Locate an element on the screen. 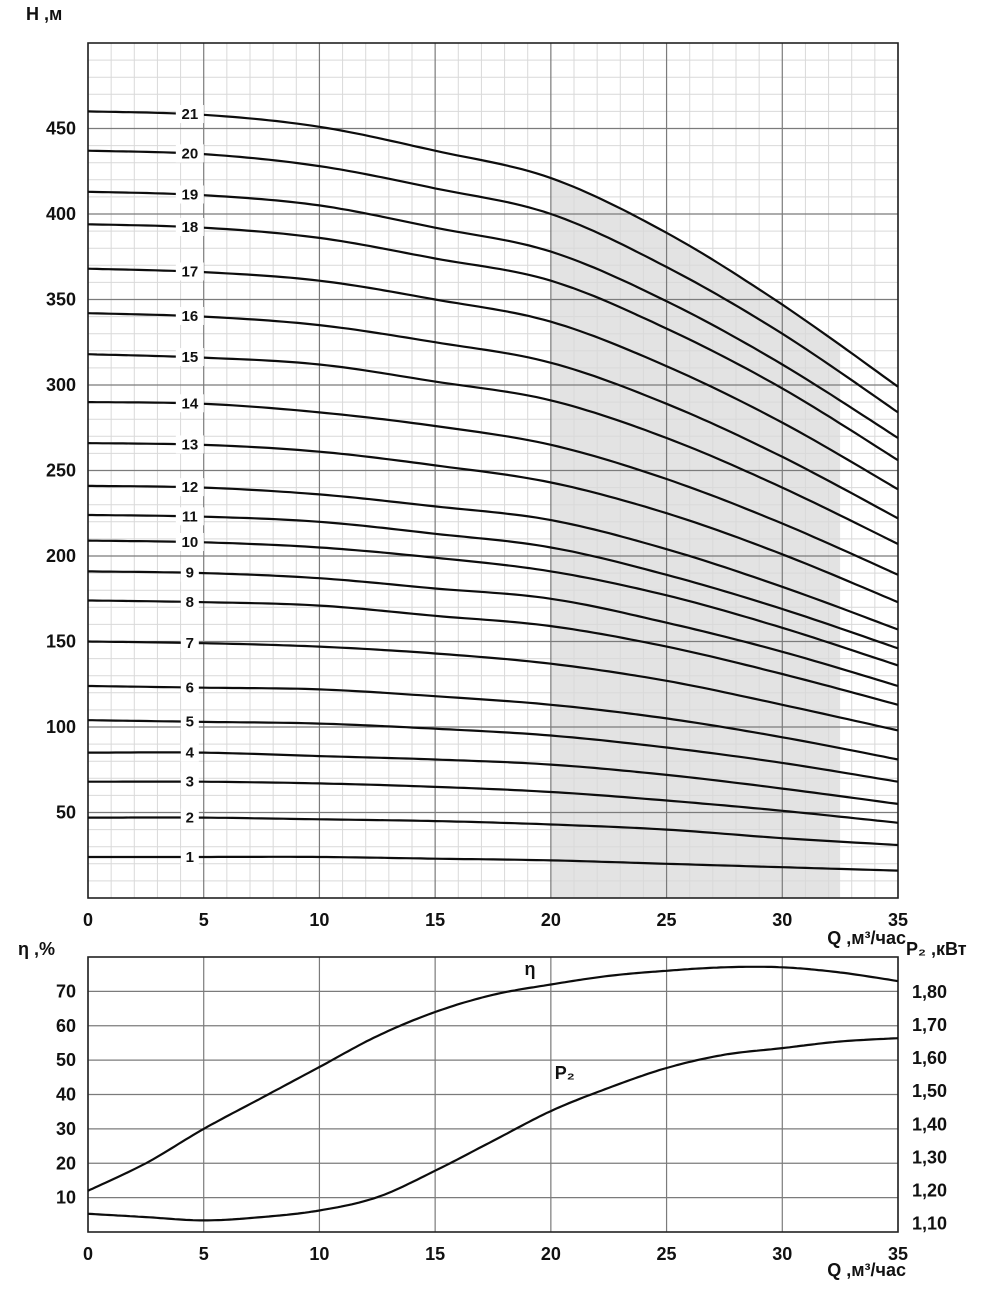  chart-text: 1 is located at coordinates (190, 857).